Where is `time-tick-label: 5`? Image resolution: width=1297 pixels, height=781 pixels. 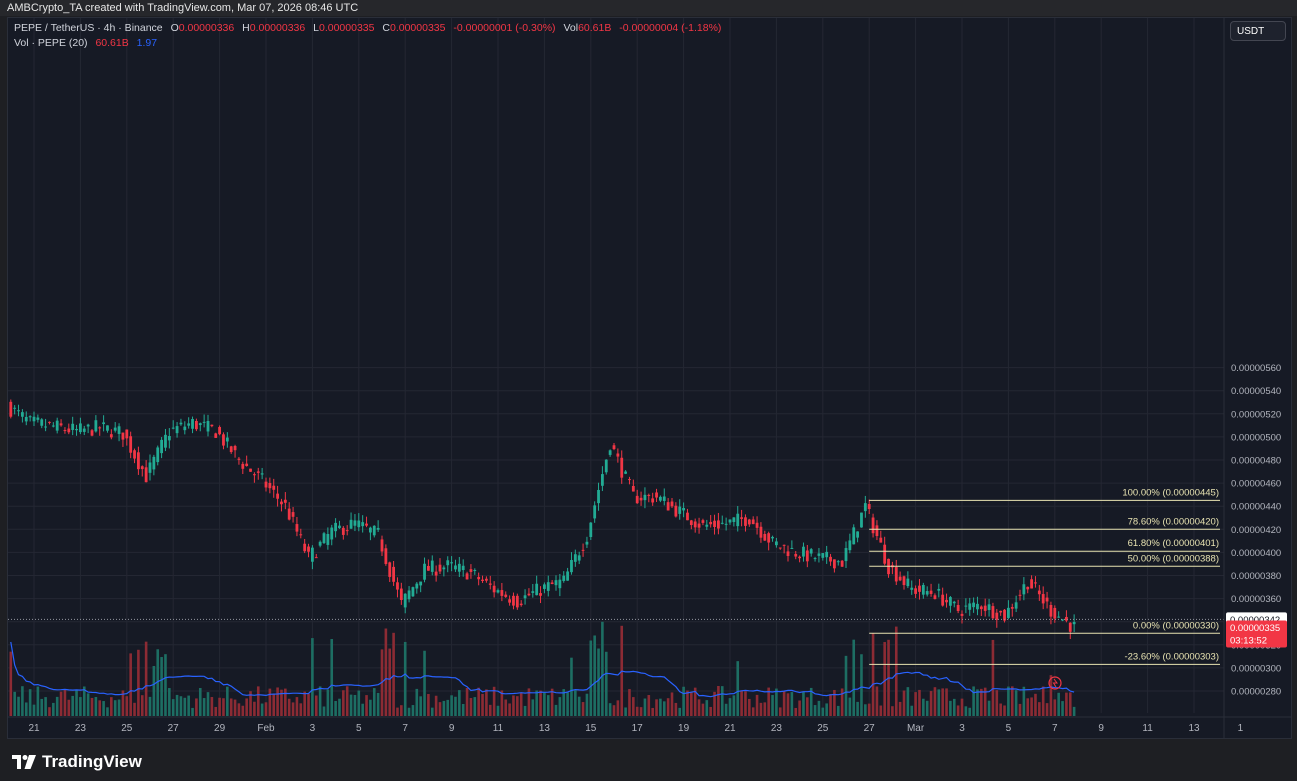
time-tick-label: 5 is located at coordinates (359, 728).